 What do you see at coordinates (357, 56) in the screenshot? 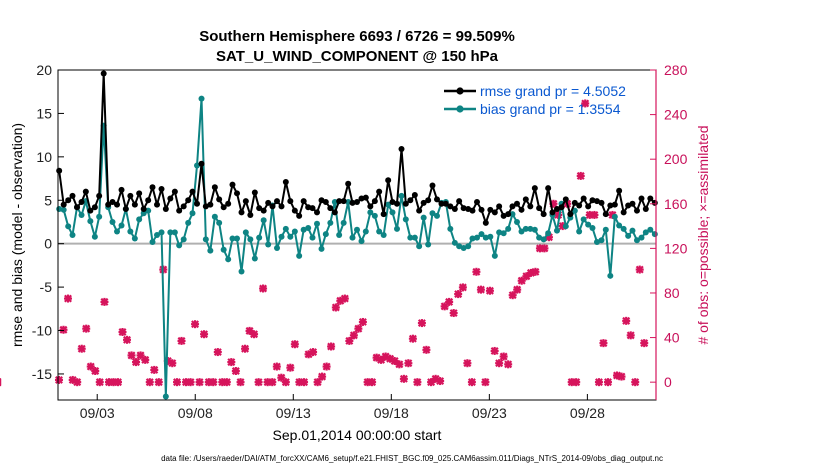
I see `chart-subtitle: SAT_U_WIND_COMPONENT @ 150 hPa` at bounding box center [357, 56].